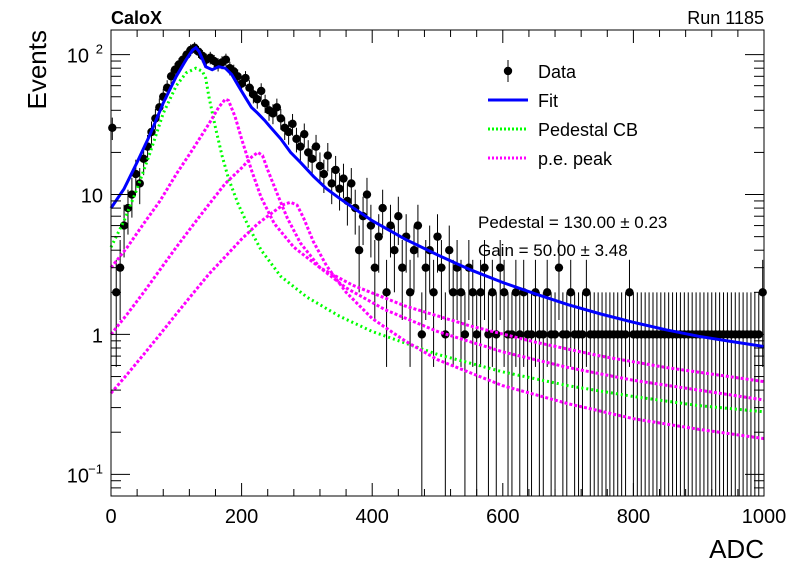 The height and width of the screenshot is (572, 796). I want to click on x-tick-label: 600, so click(502, 517).